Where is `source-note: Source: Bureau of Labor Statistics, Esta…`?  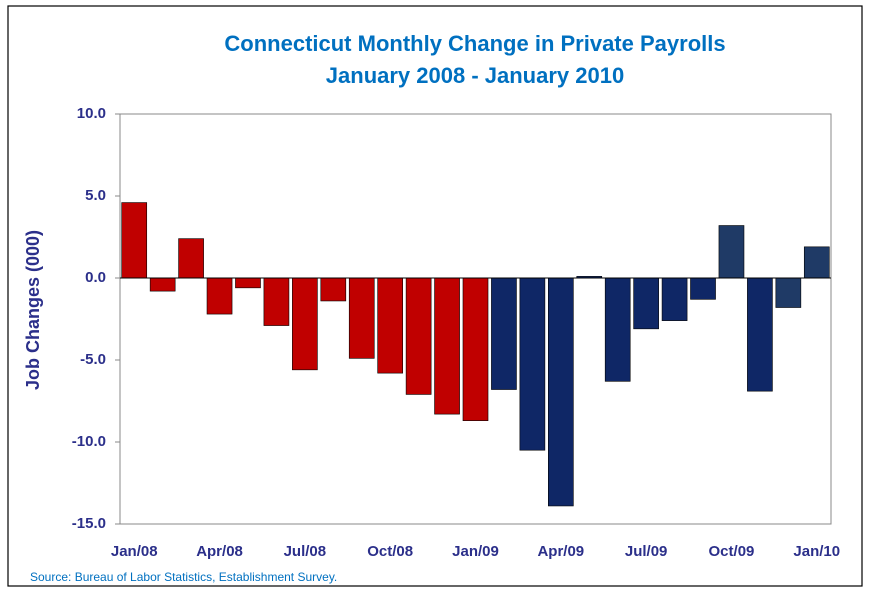 source-note: Source: Bureau of Labor Statistics, Esta… is located at coordinates (183, 577).